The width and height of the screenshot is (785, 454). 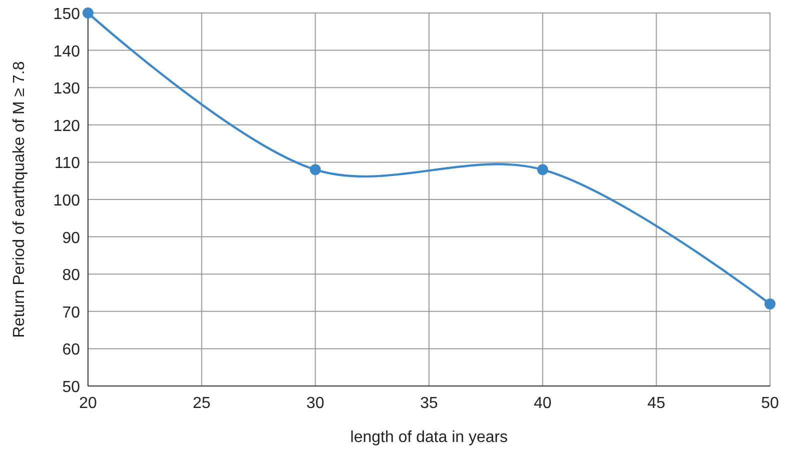 What do you see at coordinates (429, 403) in the screenshot?
I see `x-tick-label: 35` at bounding box center [429, 403].